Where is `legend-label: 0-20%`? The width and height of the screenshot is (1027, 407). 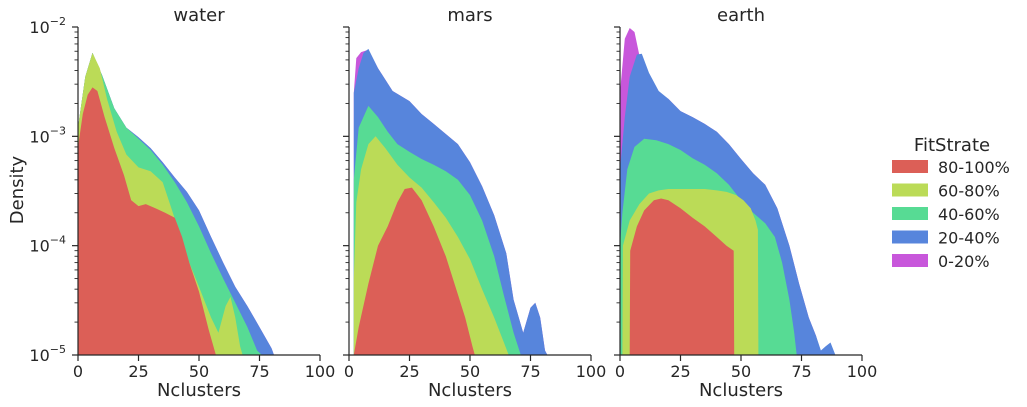
legend-label: 0-20% is located at coordinates (964, 261).